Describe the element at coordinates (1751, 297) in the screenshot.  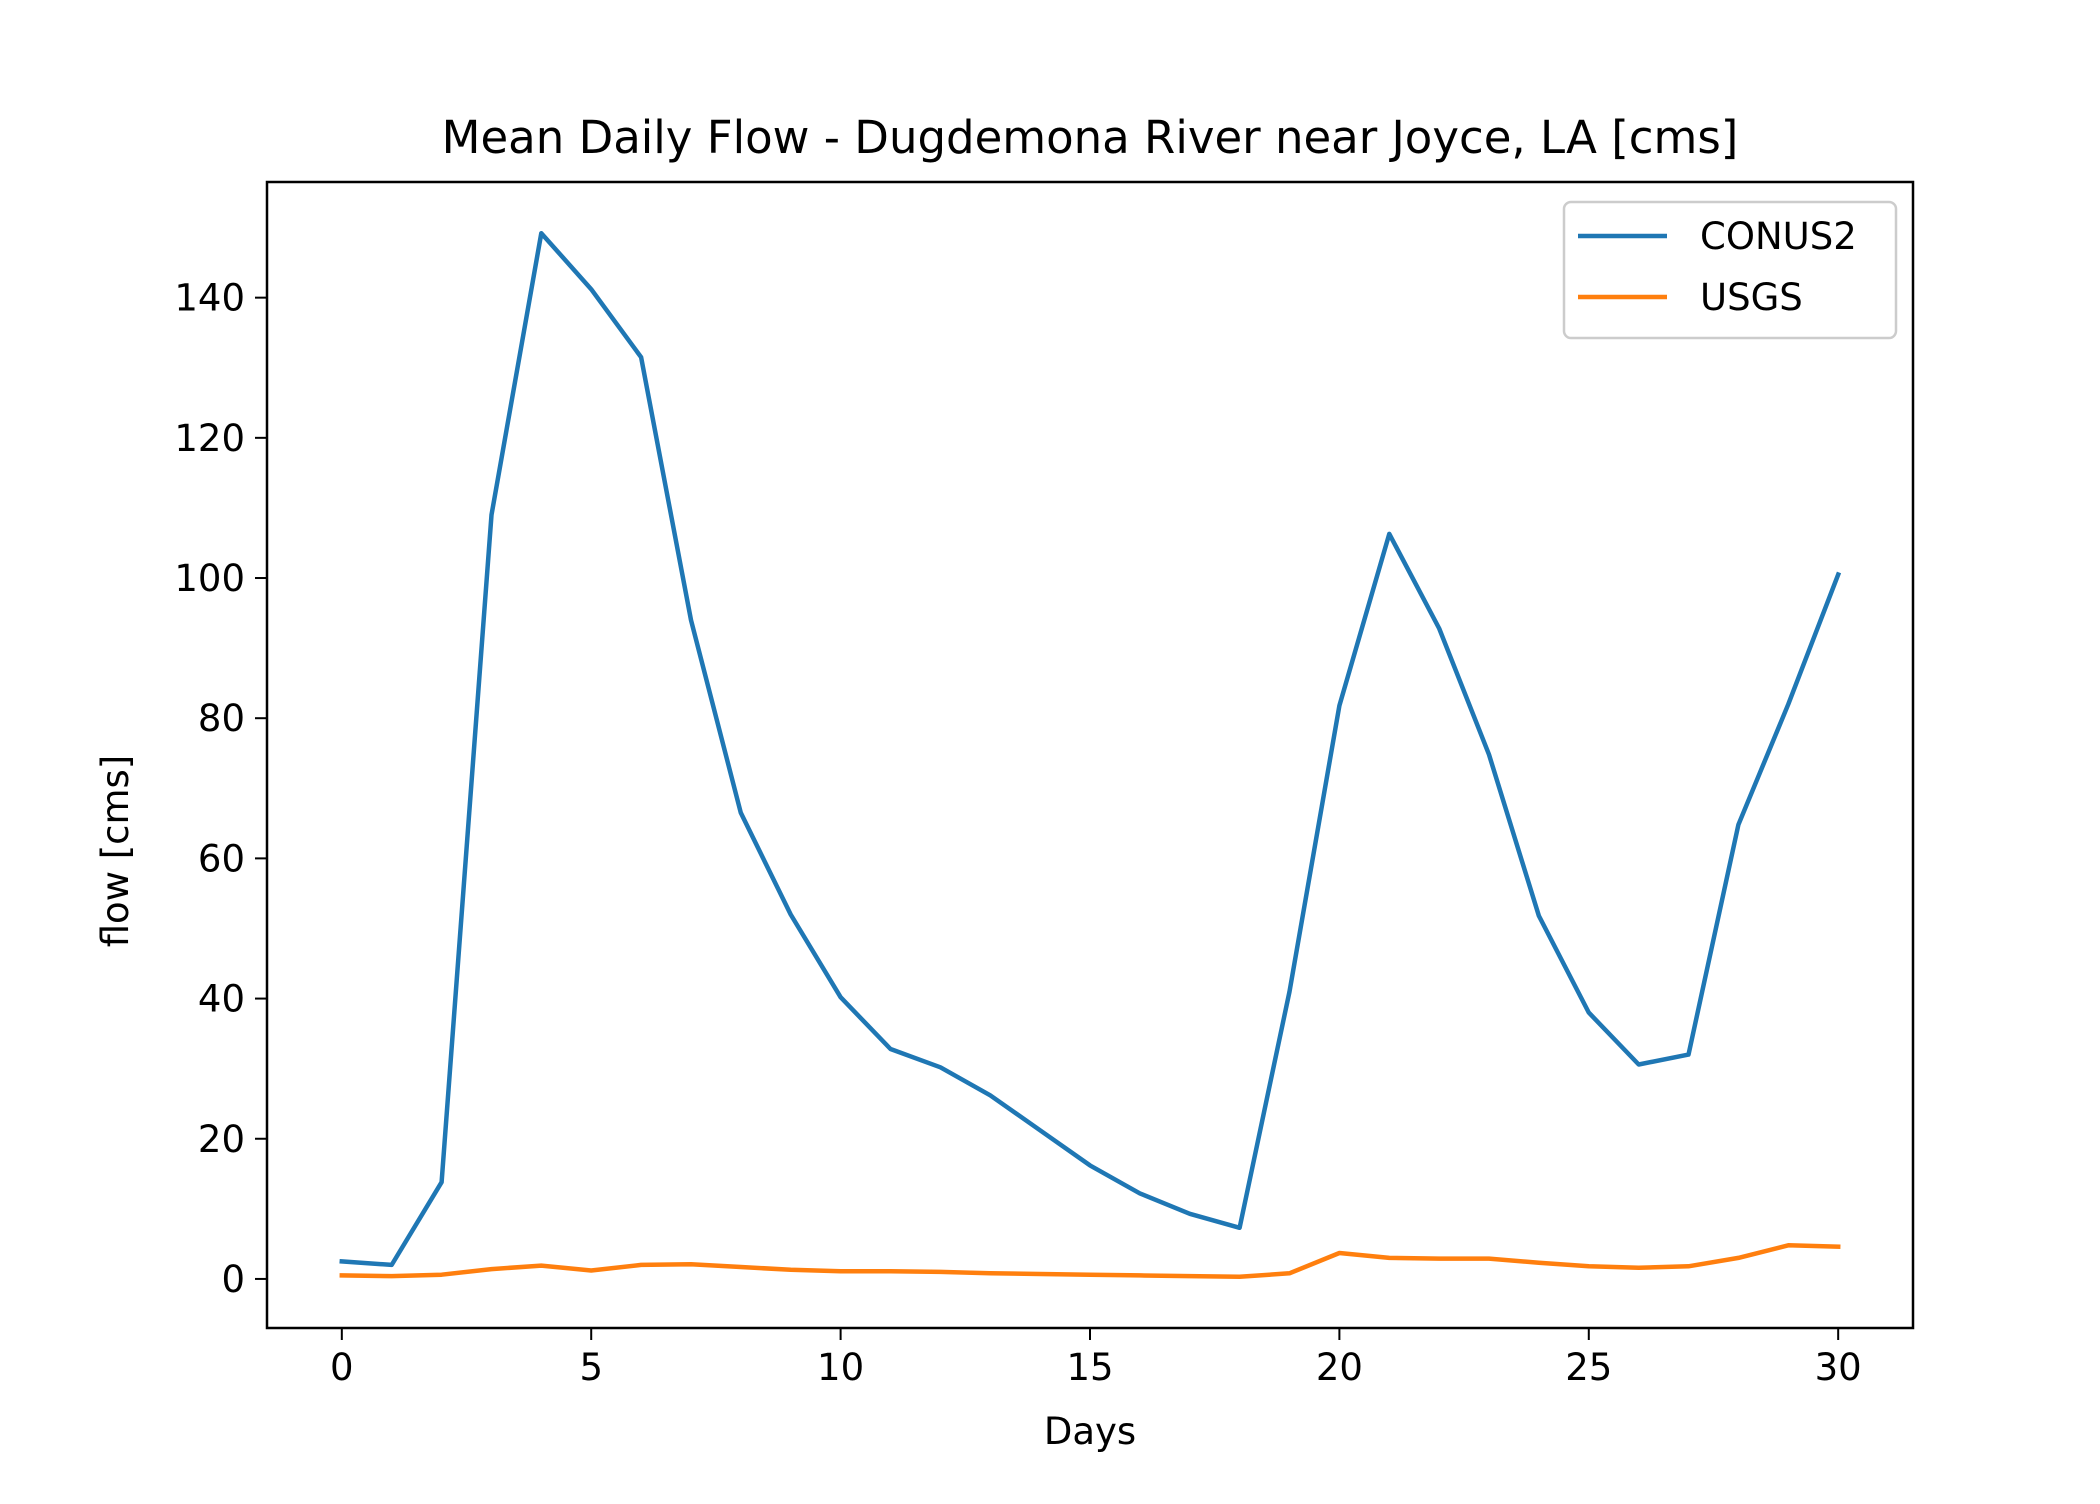
I see `legend-label-usgs: USGS` at that location.